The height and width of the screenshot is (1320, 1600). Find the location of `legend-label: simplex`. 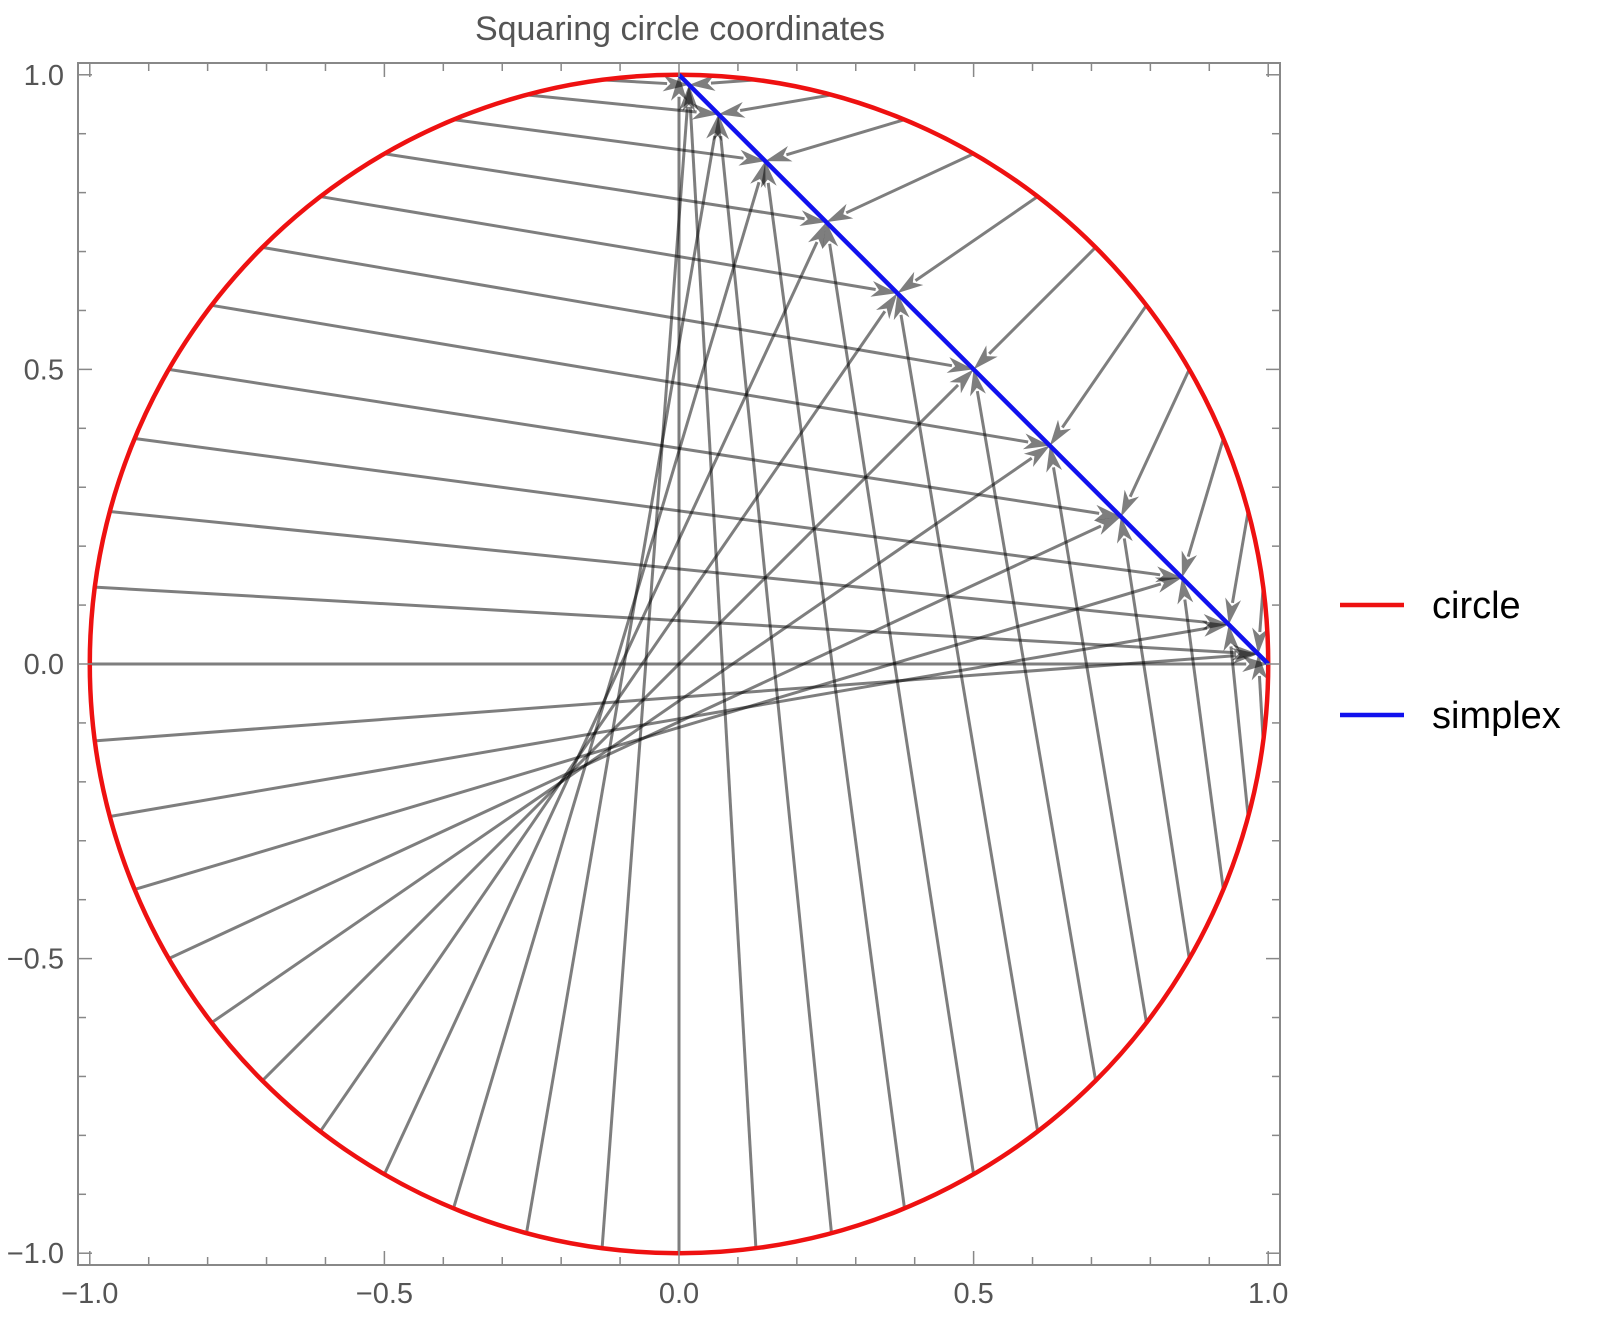

legend-label: simplex is located at coordinates (1496, 716).